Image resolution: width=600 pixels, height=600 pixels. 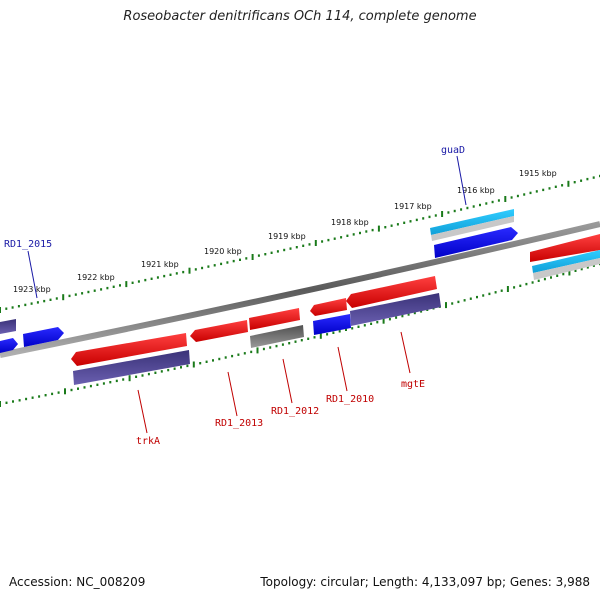 I want to click on gene-RD1_2013, so click(x=219, y=331).